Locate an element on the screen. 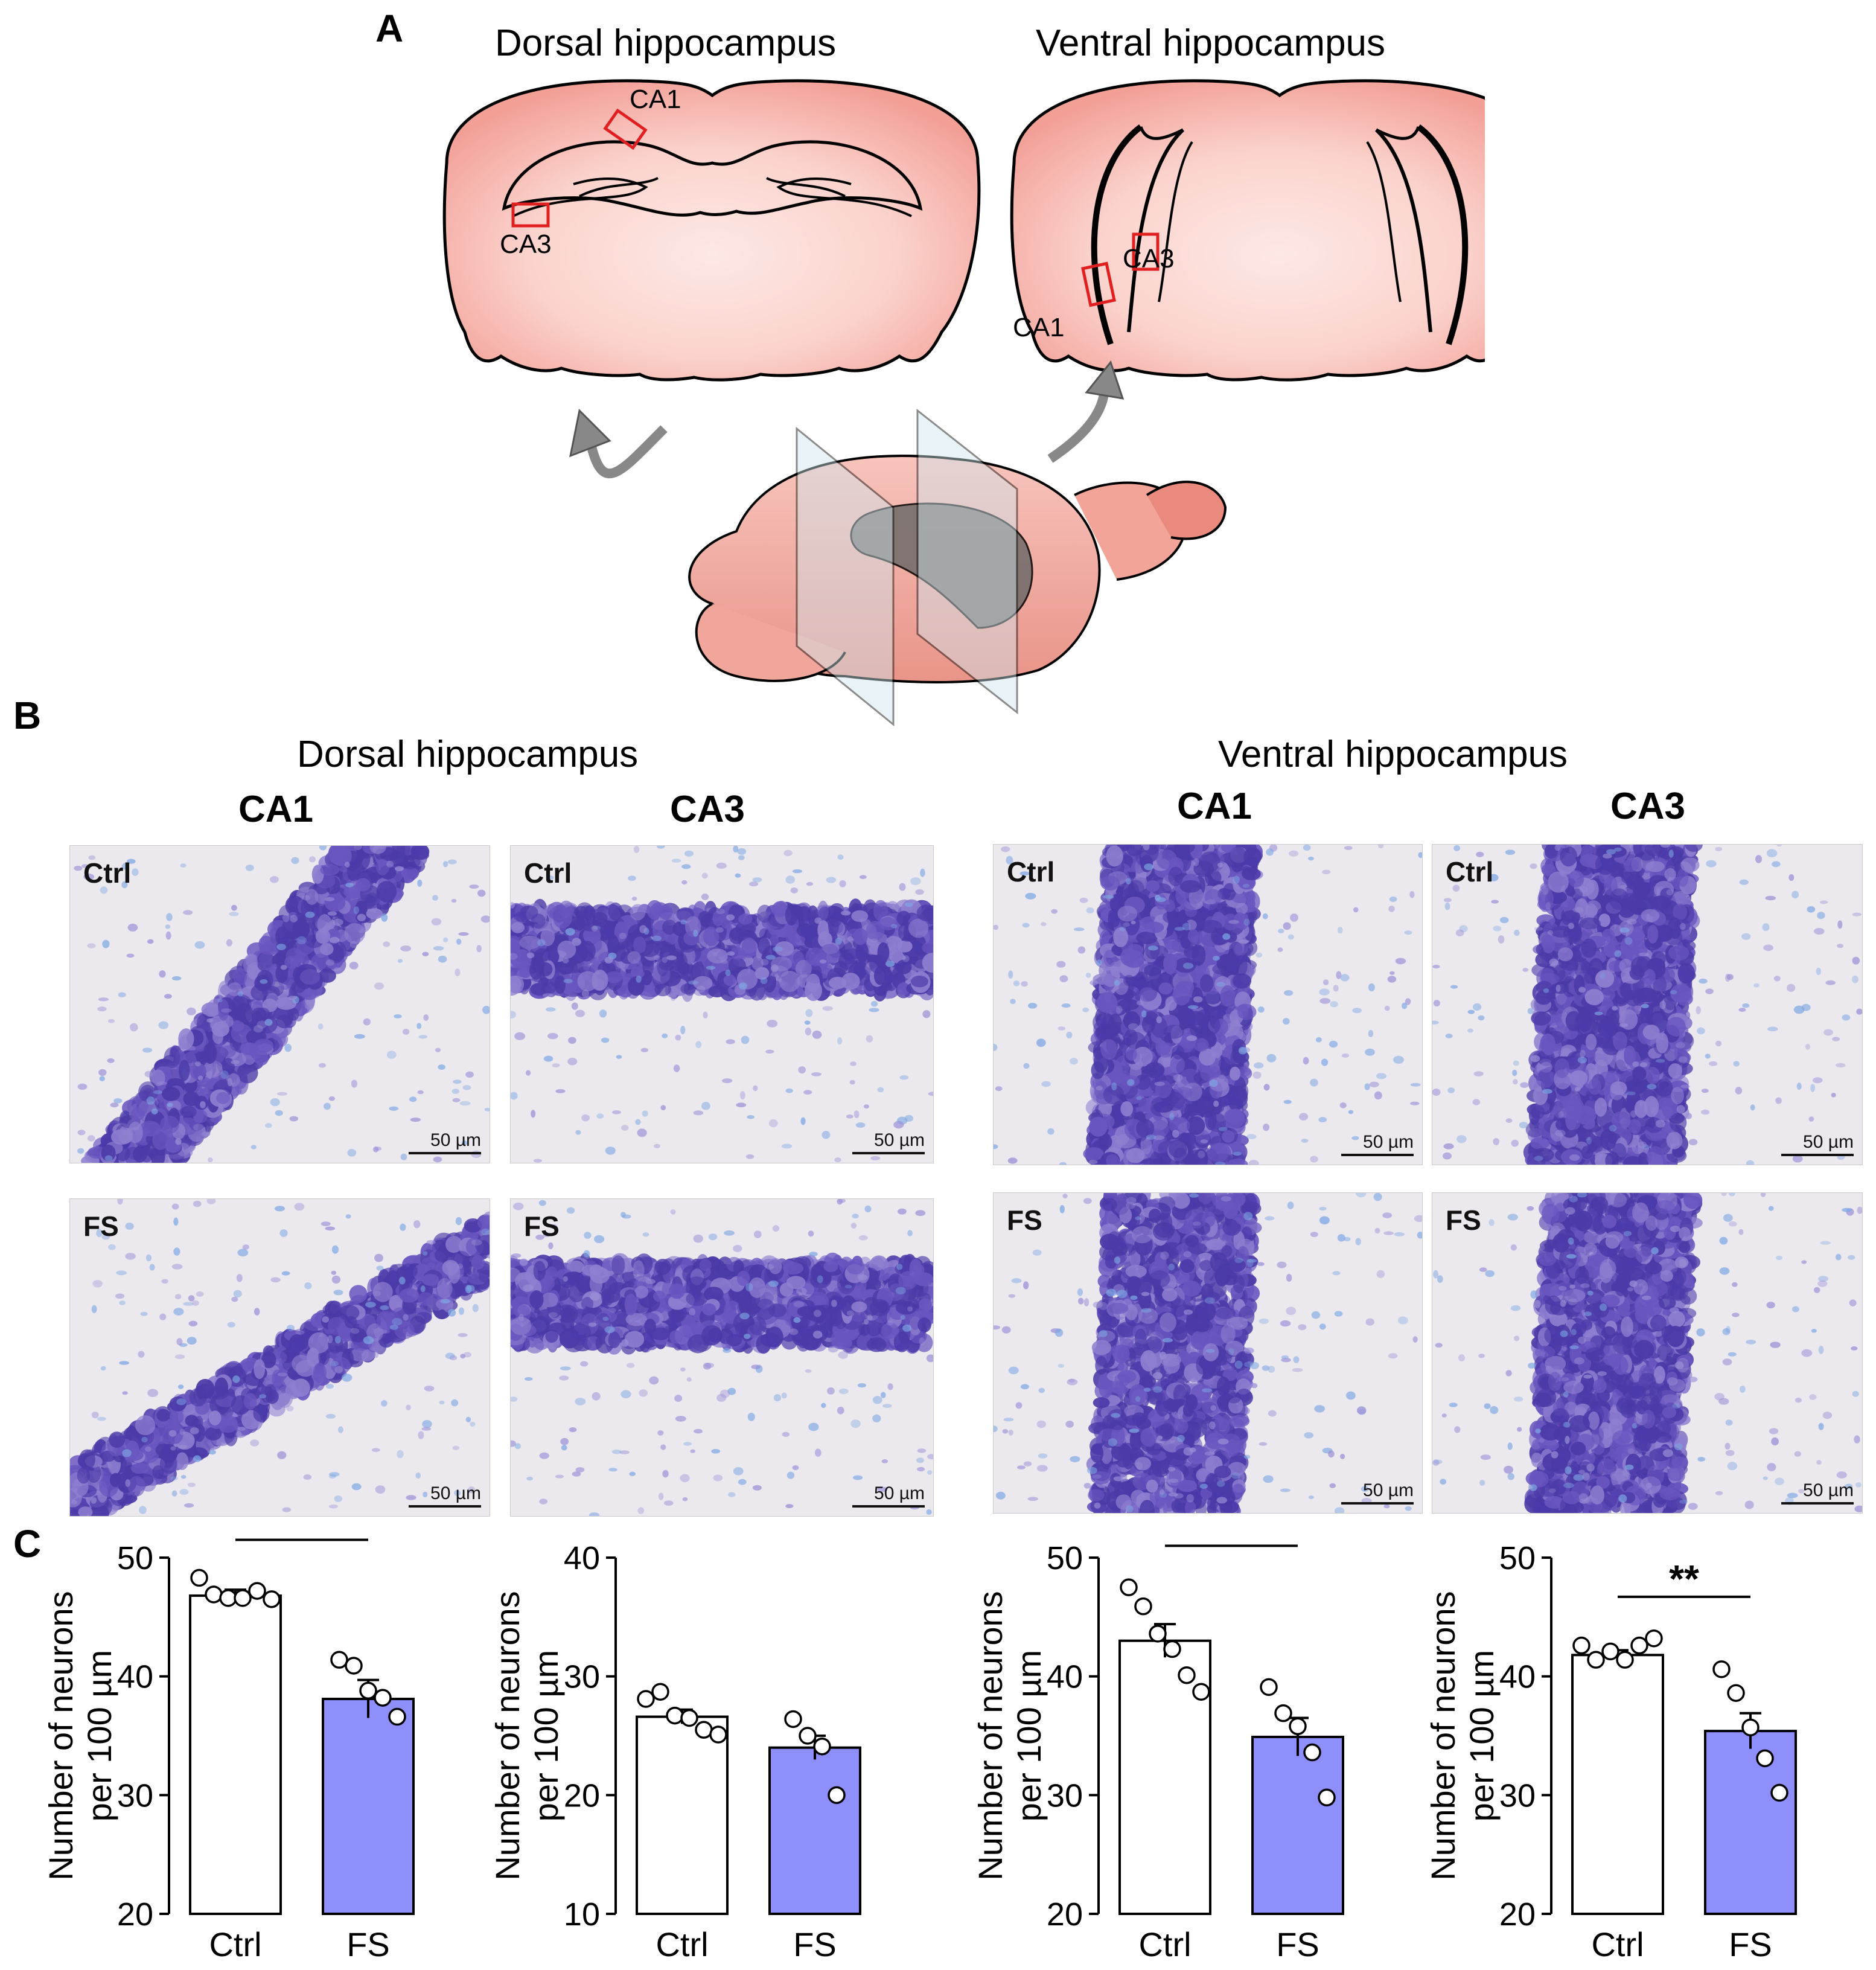  whole-brain-illustration is located at coordinates (898, 543).